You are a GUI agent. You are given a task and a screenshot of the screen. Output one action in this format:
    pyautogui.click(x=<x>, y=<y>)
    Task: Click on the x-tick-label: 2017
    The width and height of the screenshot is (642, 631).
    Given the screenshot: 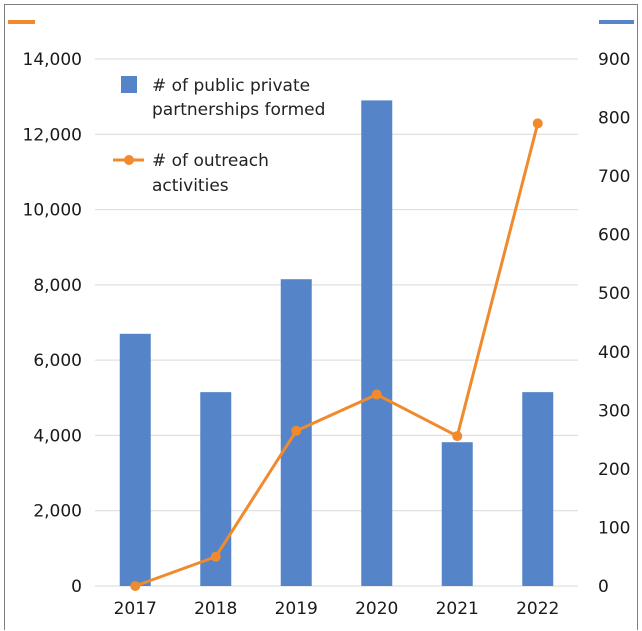 What is the action you would take?
    pyautogui.click(x=135, y=609)
    